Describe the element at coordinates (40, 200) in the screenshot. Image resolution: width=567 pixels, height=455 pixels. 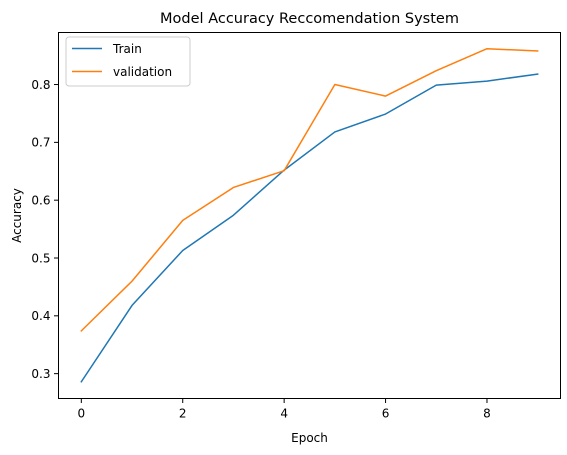
I see `y-tick-label: 0.6` at that location.